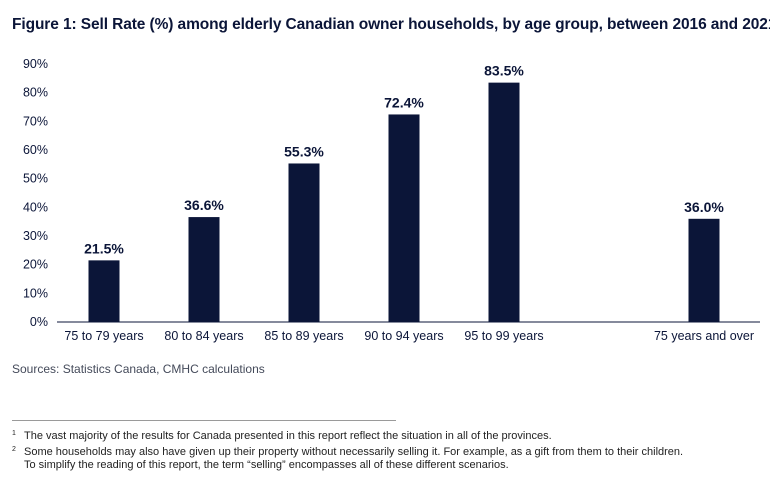 The width and height of the screenshot is (770, 484). I want to click on y-tick-label: 20%, so click(35, 265).